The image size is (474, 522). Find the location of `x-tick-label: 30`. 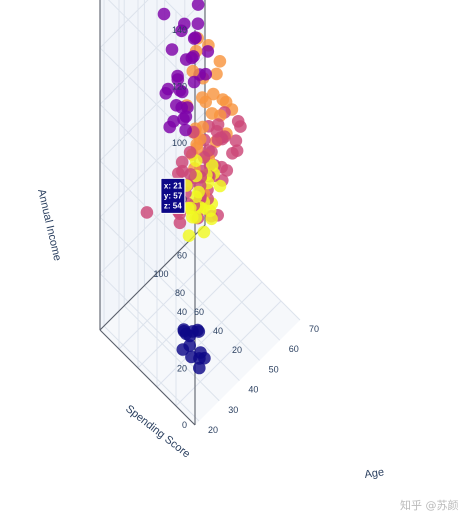

x-tick-label: 30 is located at coordinates (233, 410).